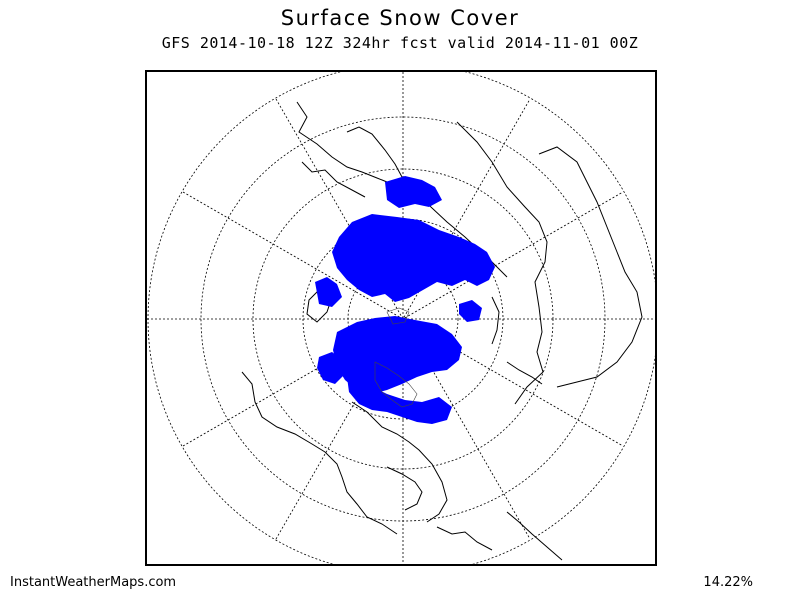  What do you see at coordinates (534, 536) in the screenshot?
I see `coast-south-america` at bounding box center [534, 536].